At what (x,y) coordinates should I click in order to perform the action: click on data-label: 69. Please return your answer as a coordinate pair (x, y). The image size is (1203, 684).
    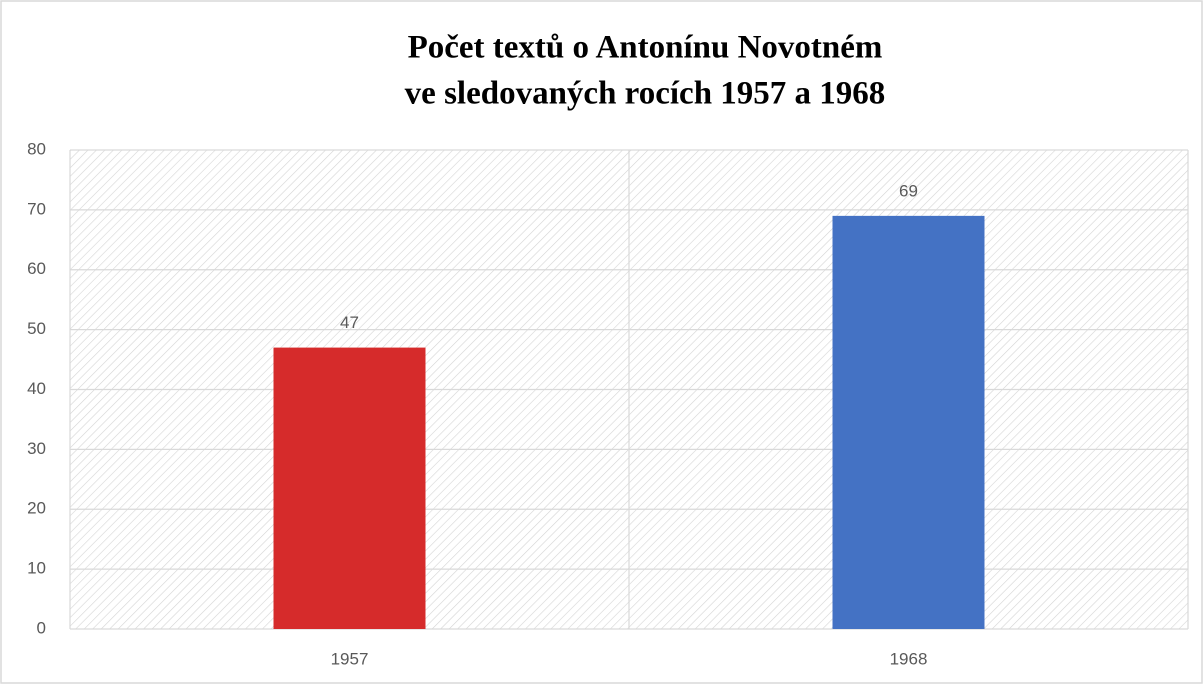
    Looking at the image, I should click on (908, 190).